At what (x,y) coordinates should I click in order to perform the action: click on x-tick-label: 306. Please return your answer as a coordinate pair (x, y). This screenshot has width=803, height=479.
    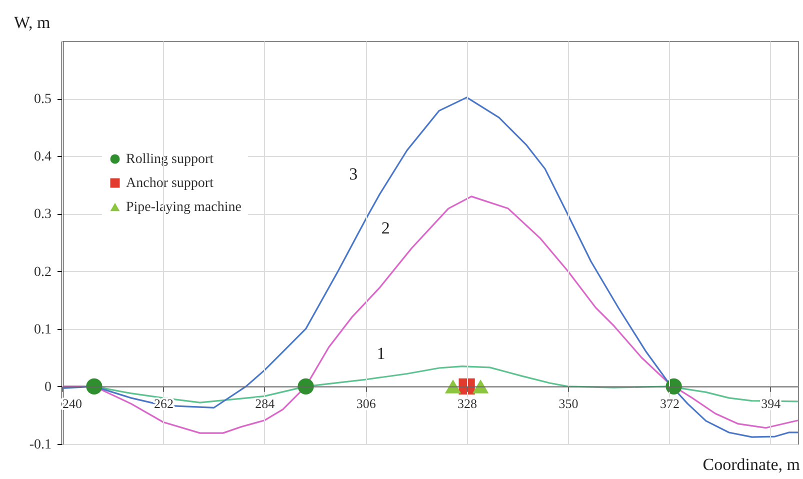
    Looking at the image, I should click on (366, 403).